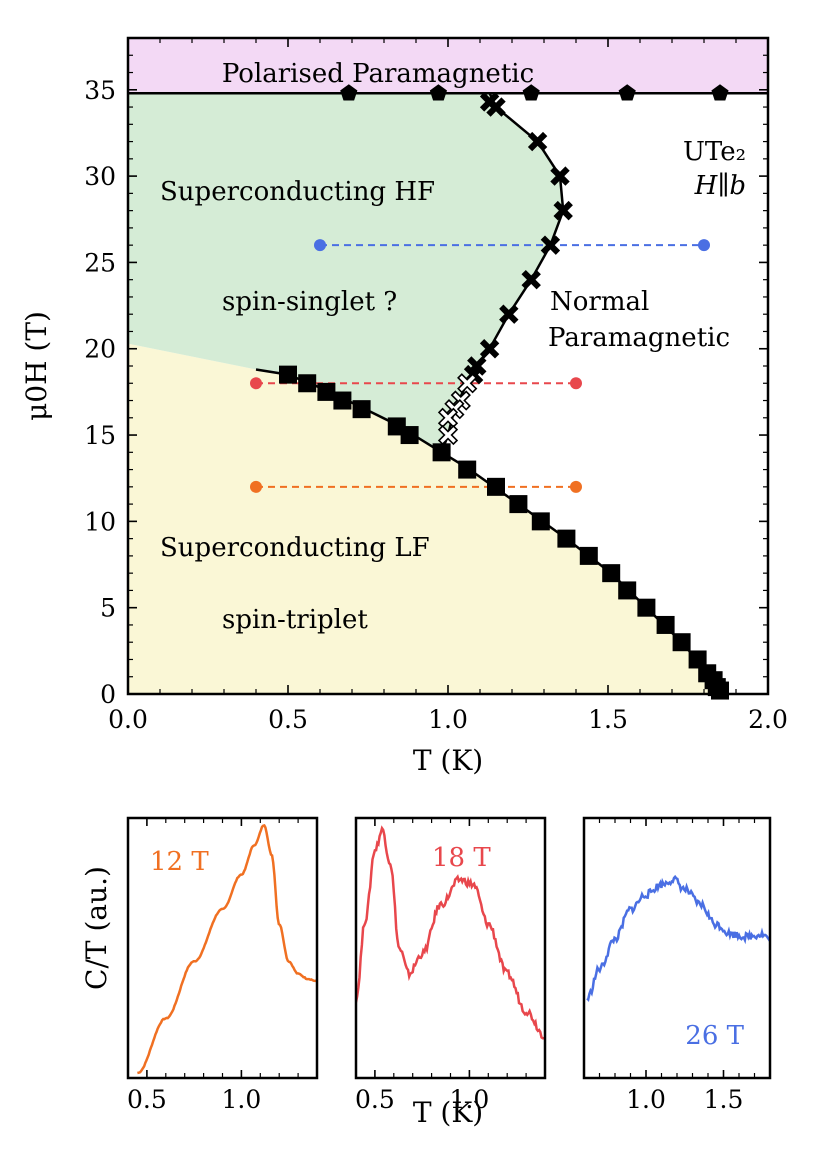 The image size is (830, 1163). Describe the element at coordinates (448, 719) in the screenshot. I see `x-tick-label-1.0: 1.0` at that location.